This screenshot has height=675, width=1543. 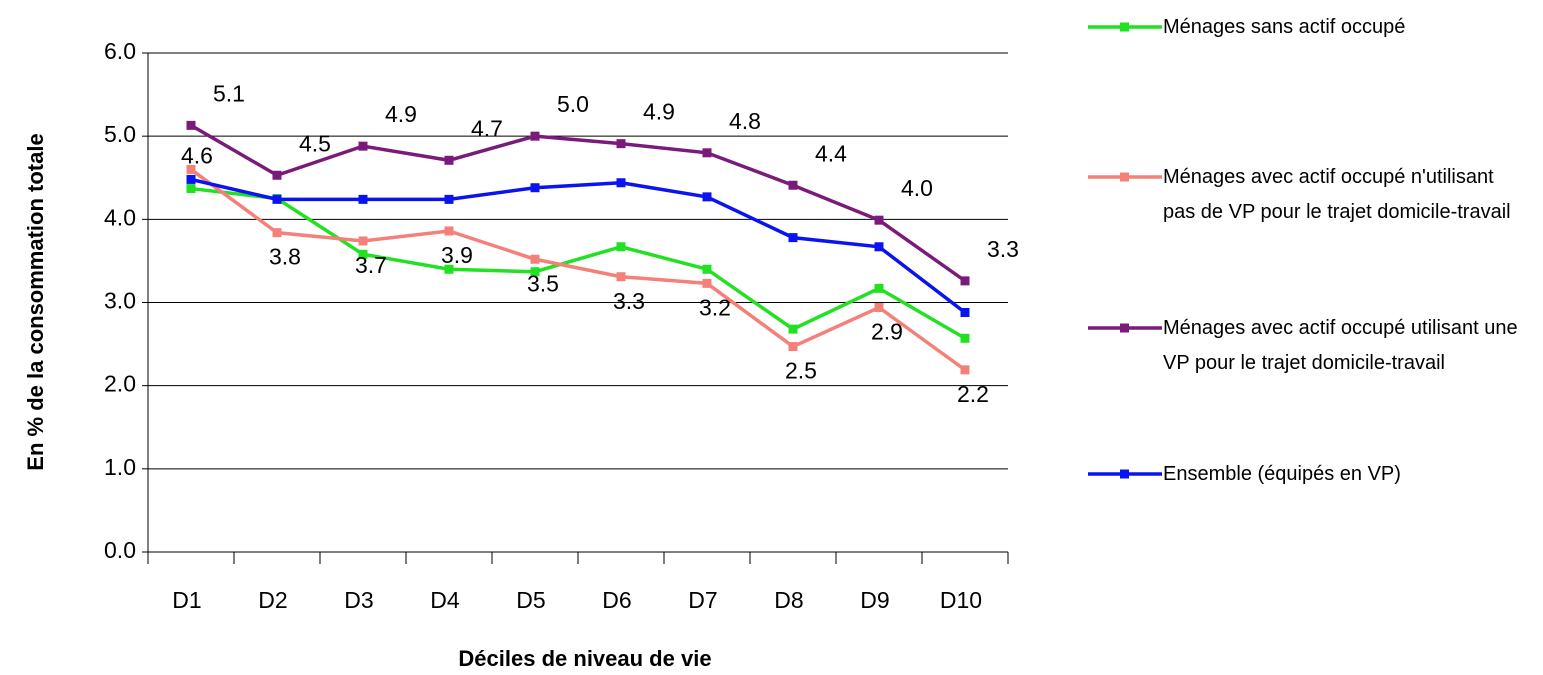 What do you see at coordinates (120, 467) in the screenshot?
I see `y-tick-label: 1.0` at bounding box center [120, 467].